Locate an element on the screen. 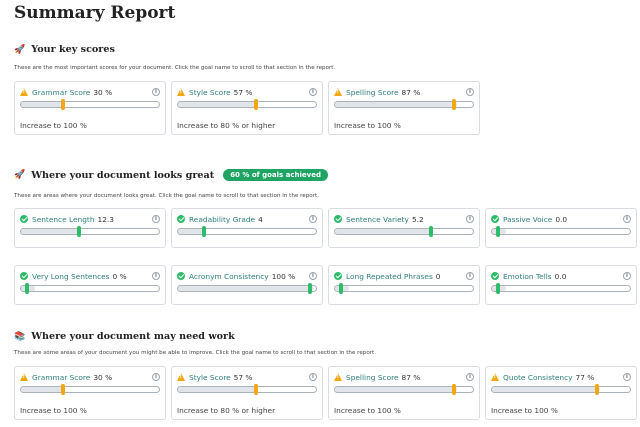  goal-card: Readability Grade 4 i is located at coordinates (247, 228).